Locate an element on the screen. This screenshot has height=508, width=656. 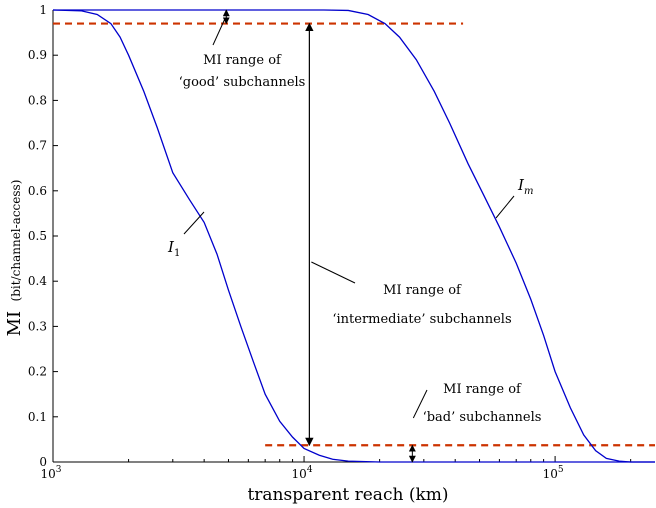
svg-text: MI (bit/channel-access) is located at coordinates (14, 258).